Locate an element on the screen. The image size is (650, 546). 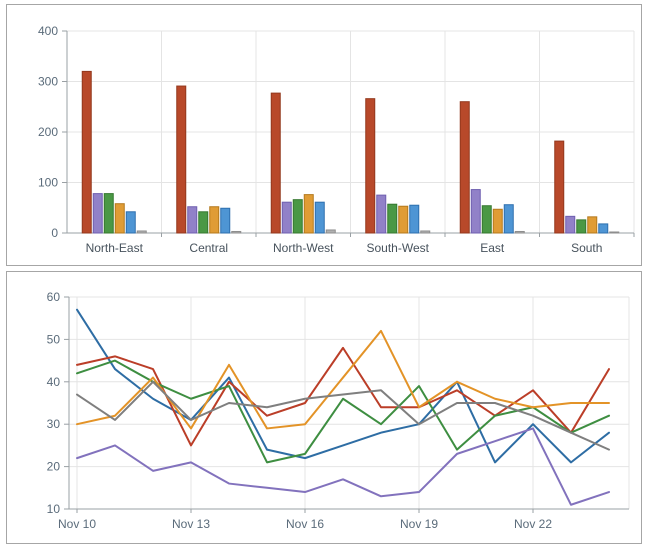
bar-east-orange is located at coordinates (497, 221).